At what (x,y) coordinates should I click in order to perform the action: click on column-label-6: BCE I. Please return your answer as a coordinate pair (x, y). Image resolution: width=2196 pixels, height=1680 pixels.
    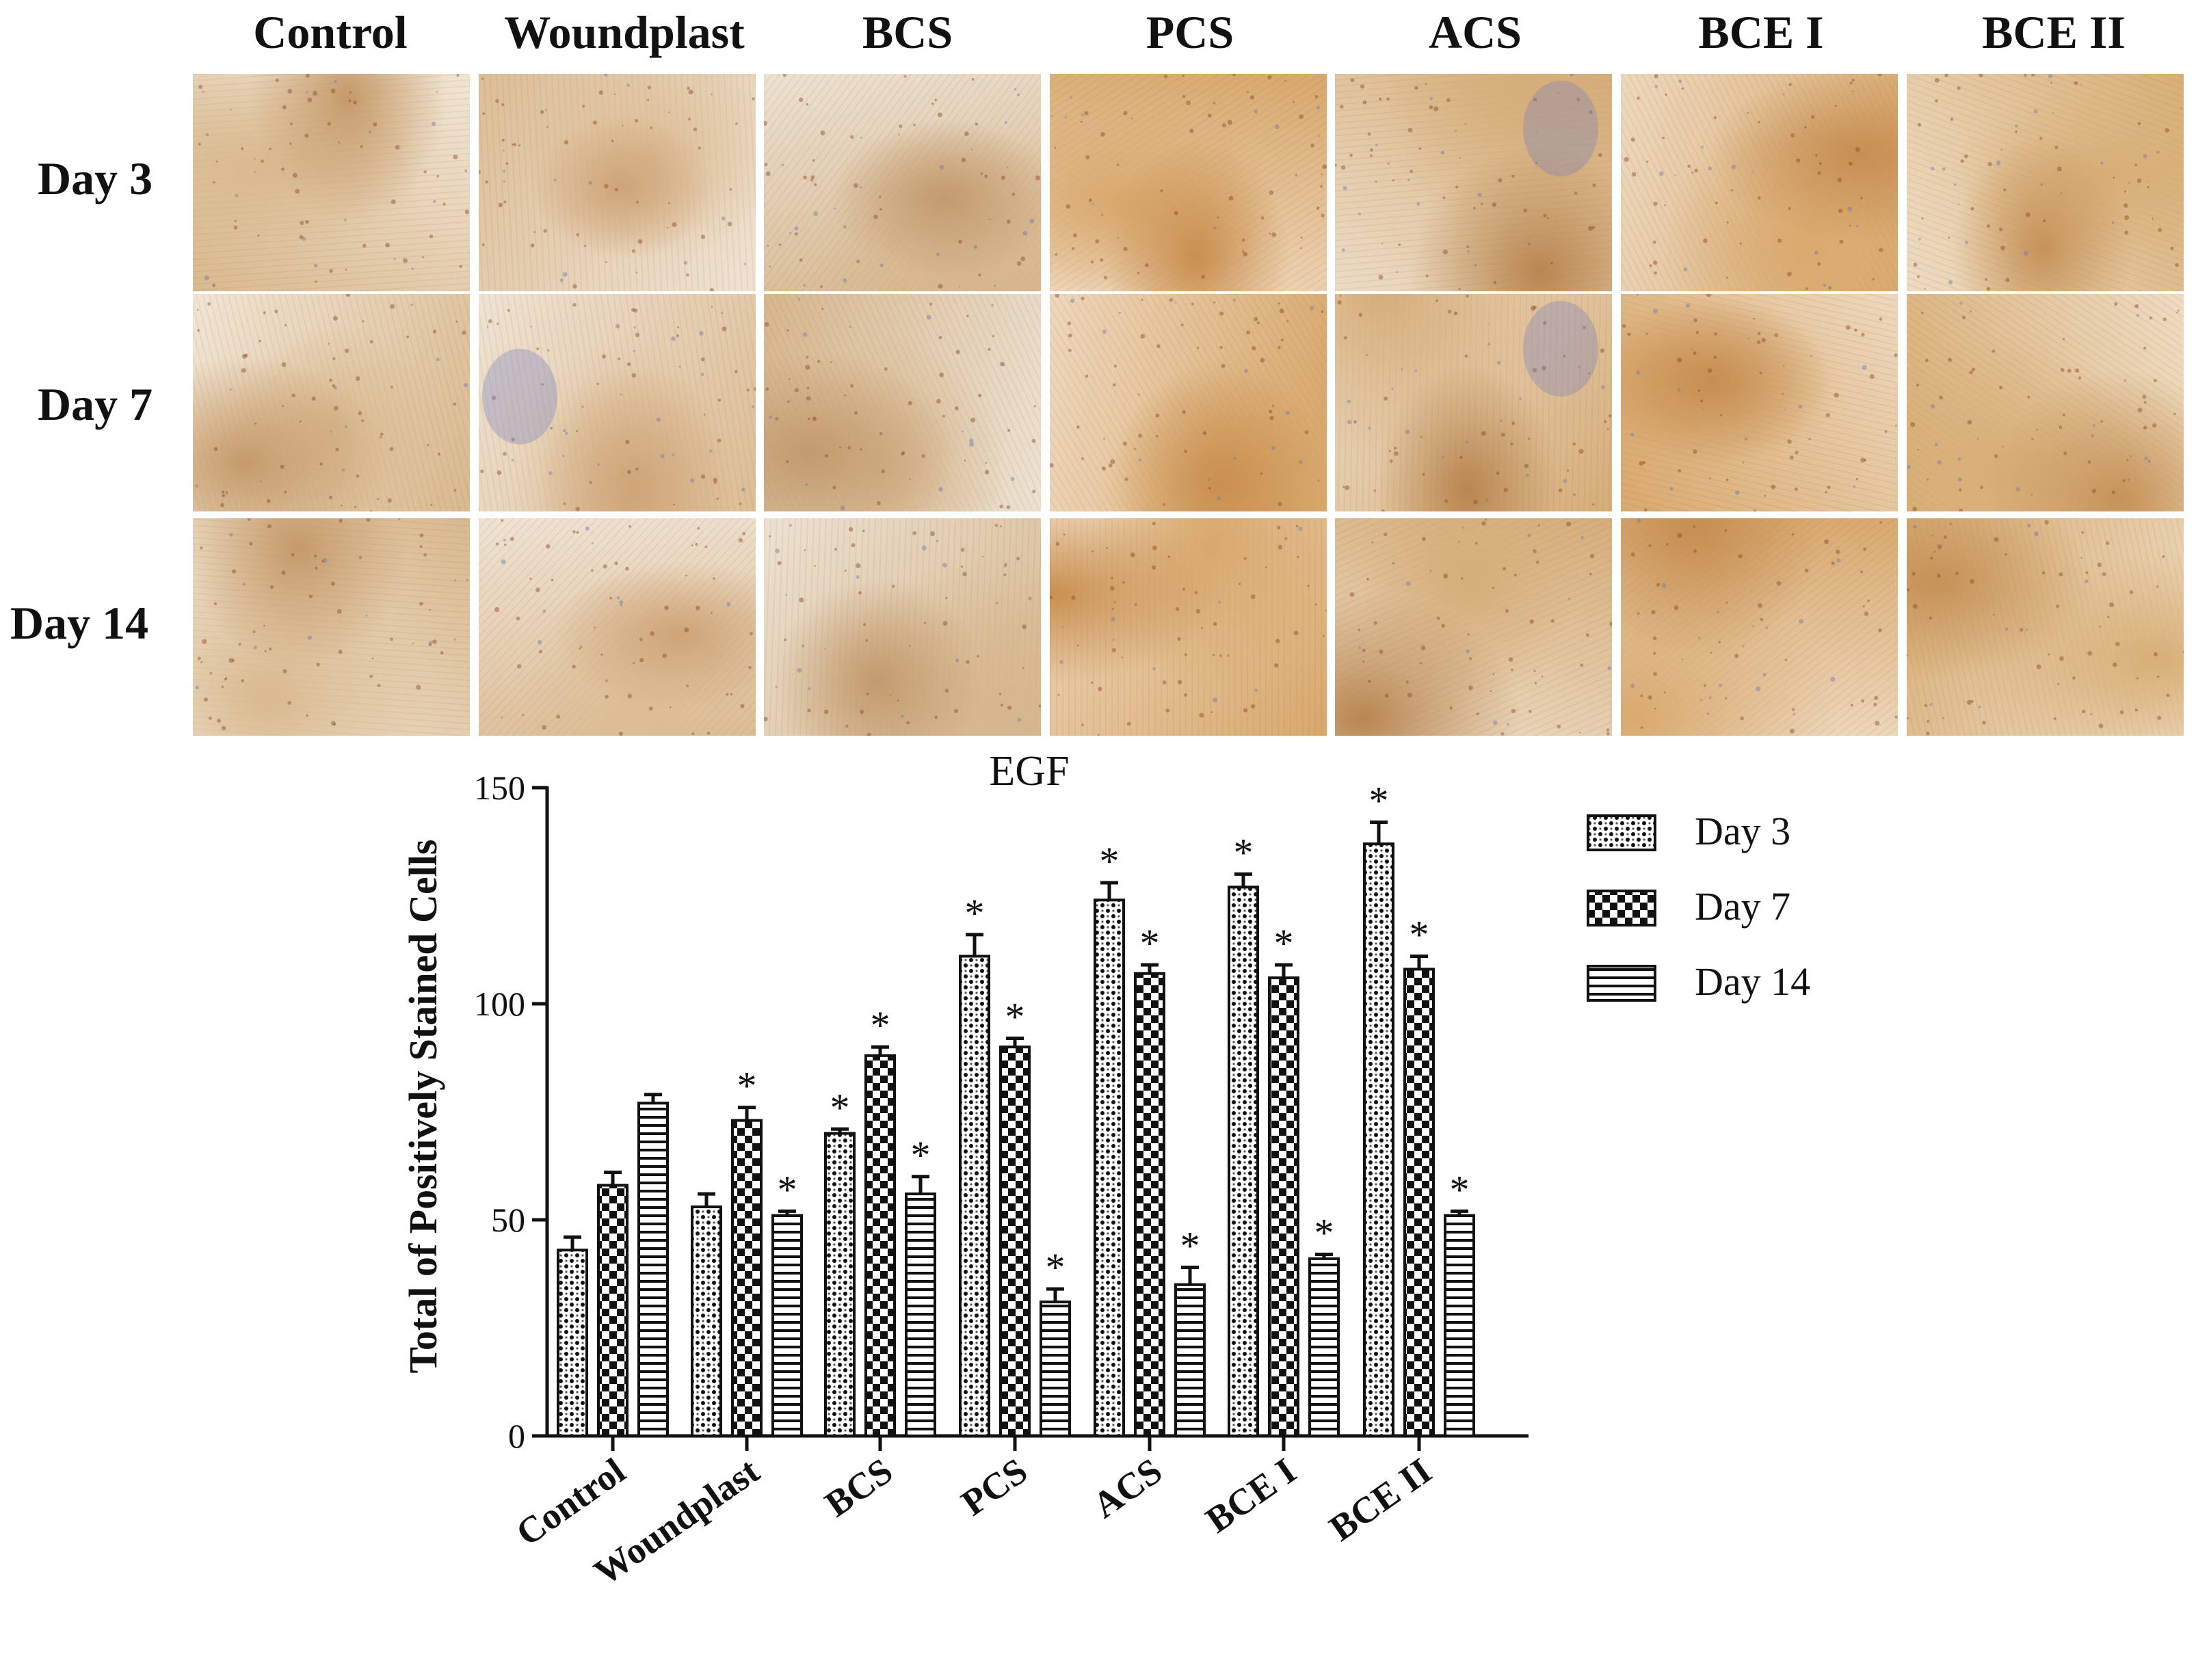
    Looking at the image, I should click on (1761, 32).